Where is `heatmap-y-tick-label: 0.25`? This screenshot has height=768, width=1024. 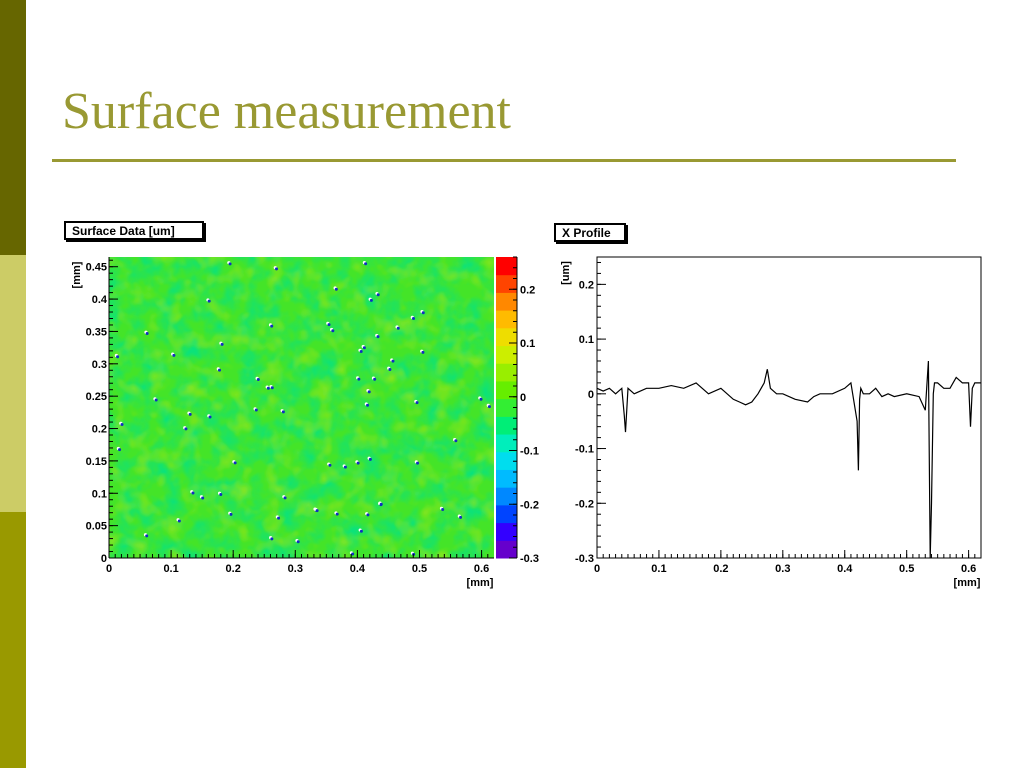 heatmap-y-tick-label: 0.25 is located at coordinates (96, 397).